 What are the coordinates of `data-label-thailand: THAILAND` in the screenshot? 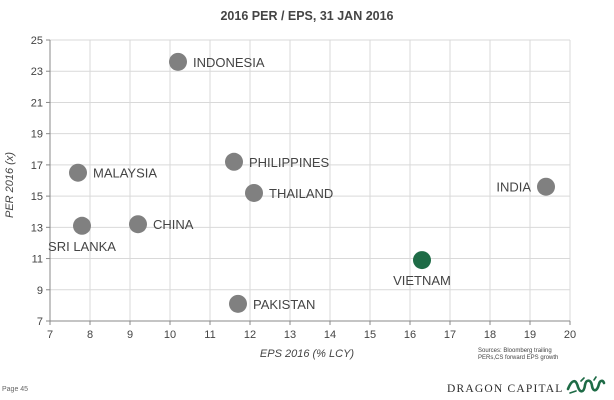 It's located at (301, 193).